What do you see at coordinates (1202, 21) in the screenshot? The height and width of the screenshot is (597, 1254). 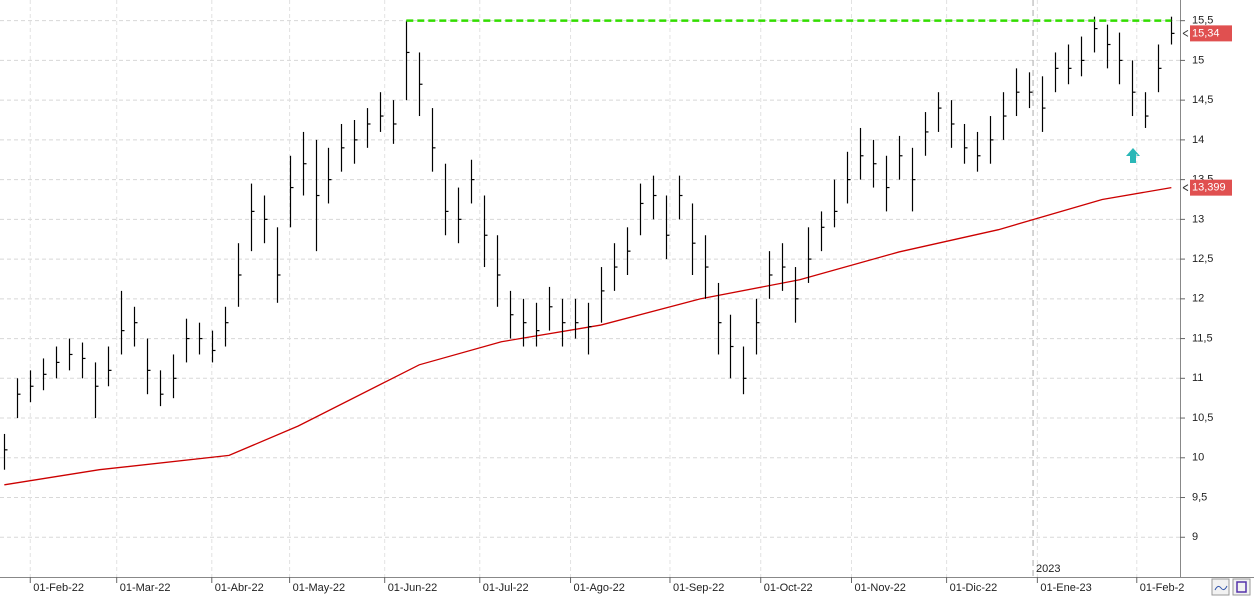 I see `y-tick-label: 15,5` at bounding box center [1202, 21].